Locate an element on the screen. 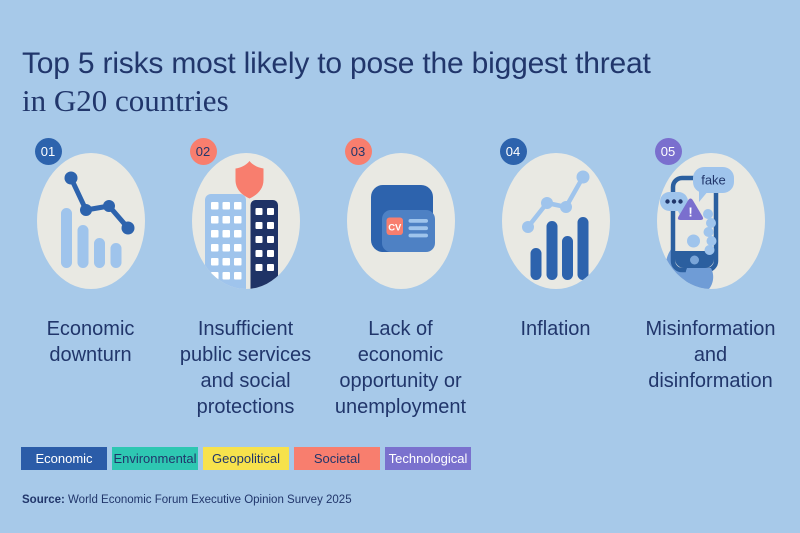  shield-icon is located at coordinates (249, 180).